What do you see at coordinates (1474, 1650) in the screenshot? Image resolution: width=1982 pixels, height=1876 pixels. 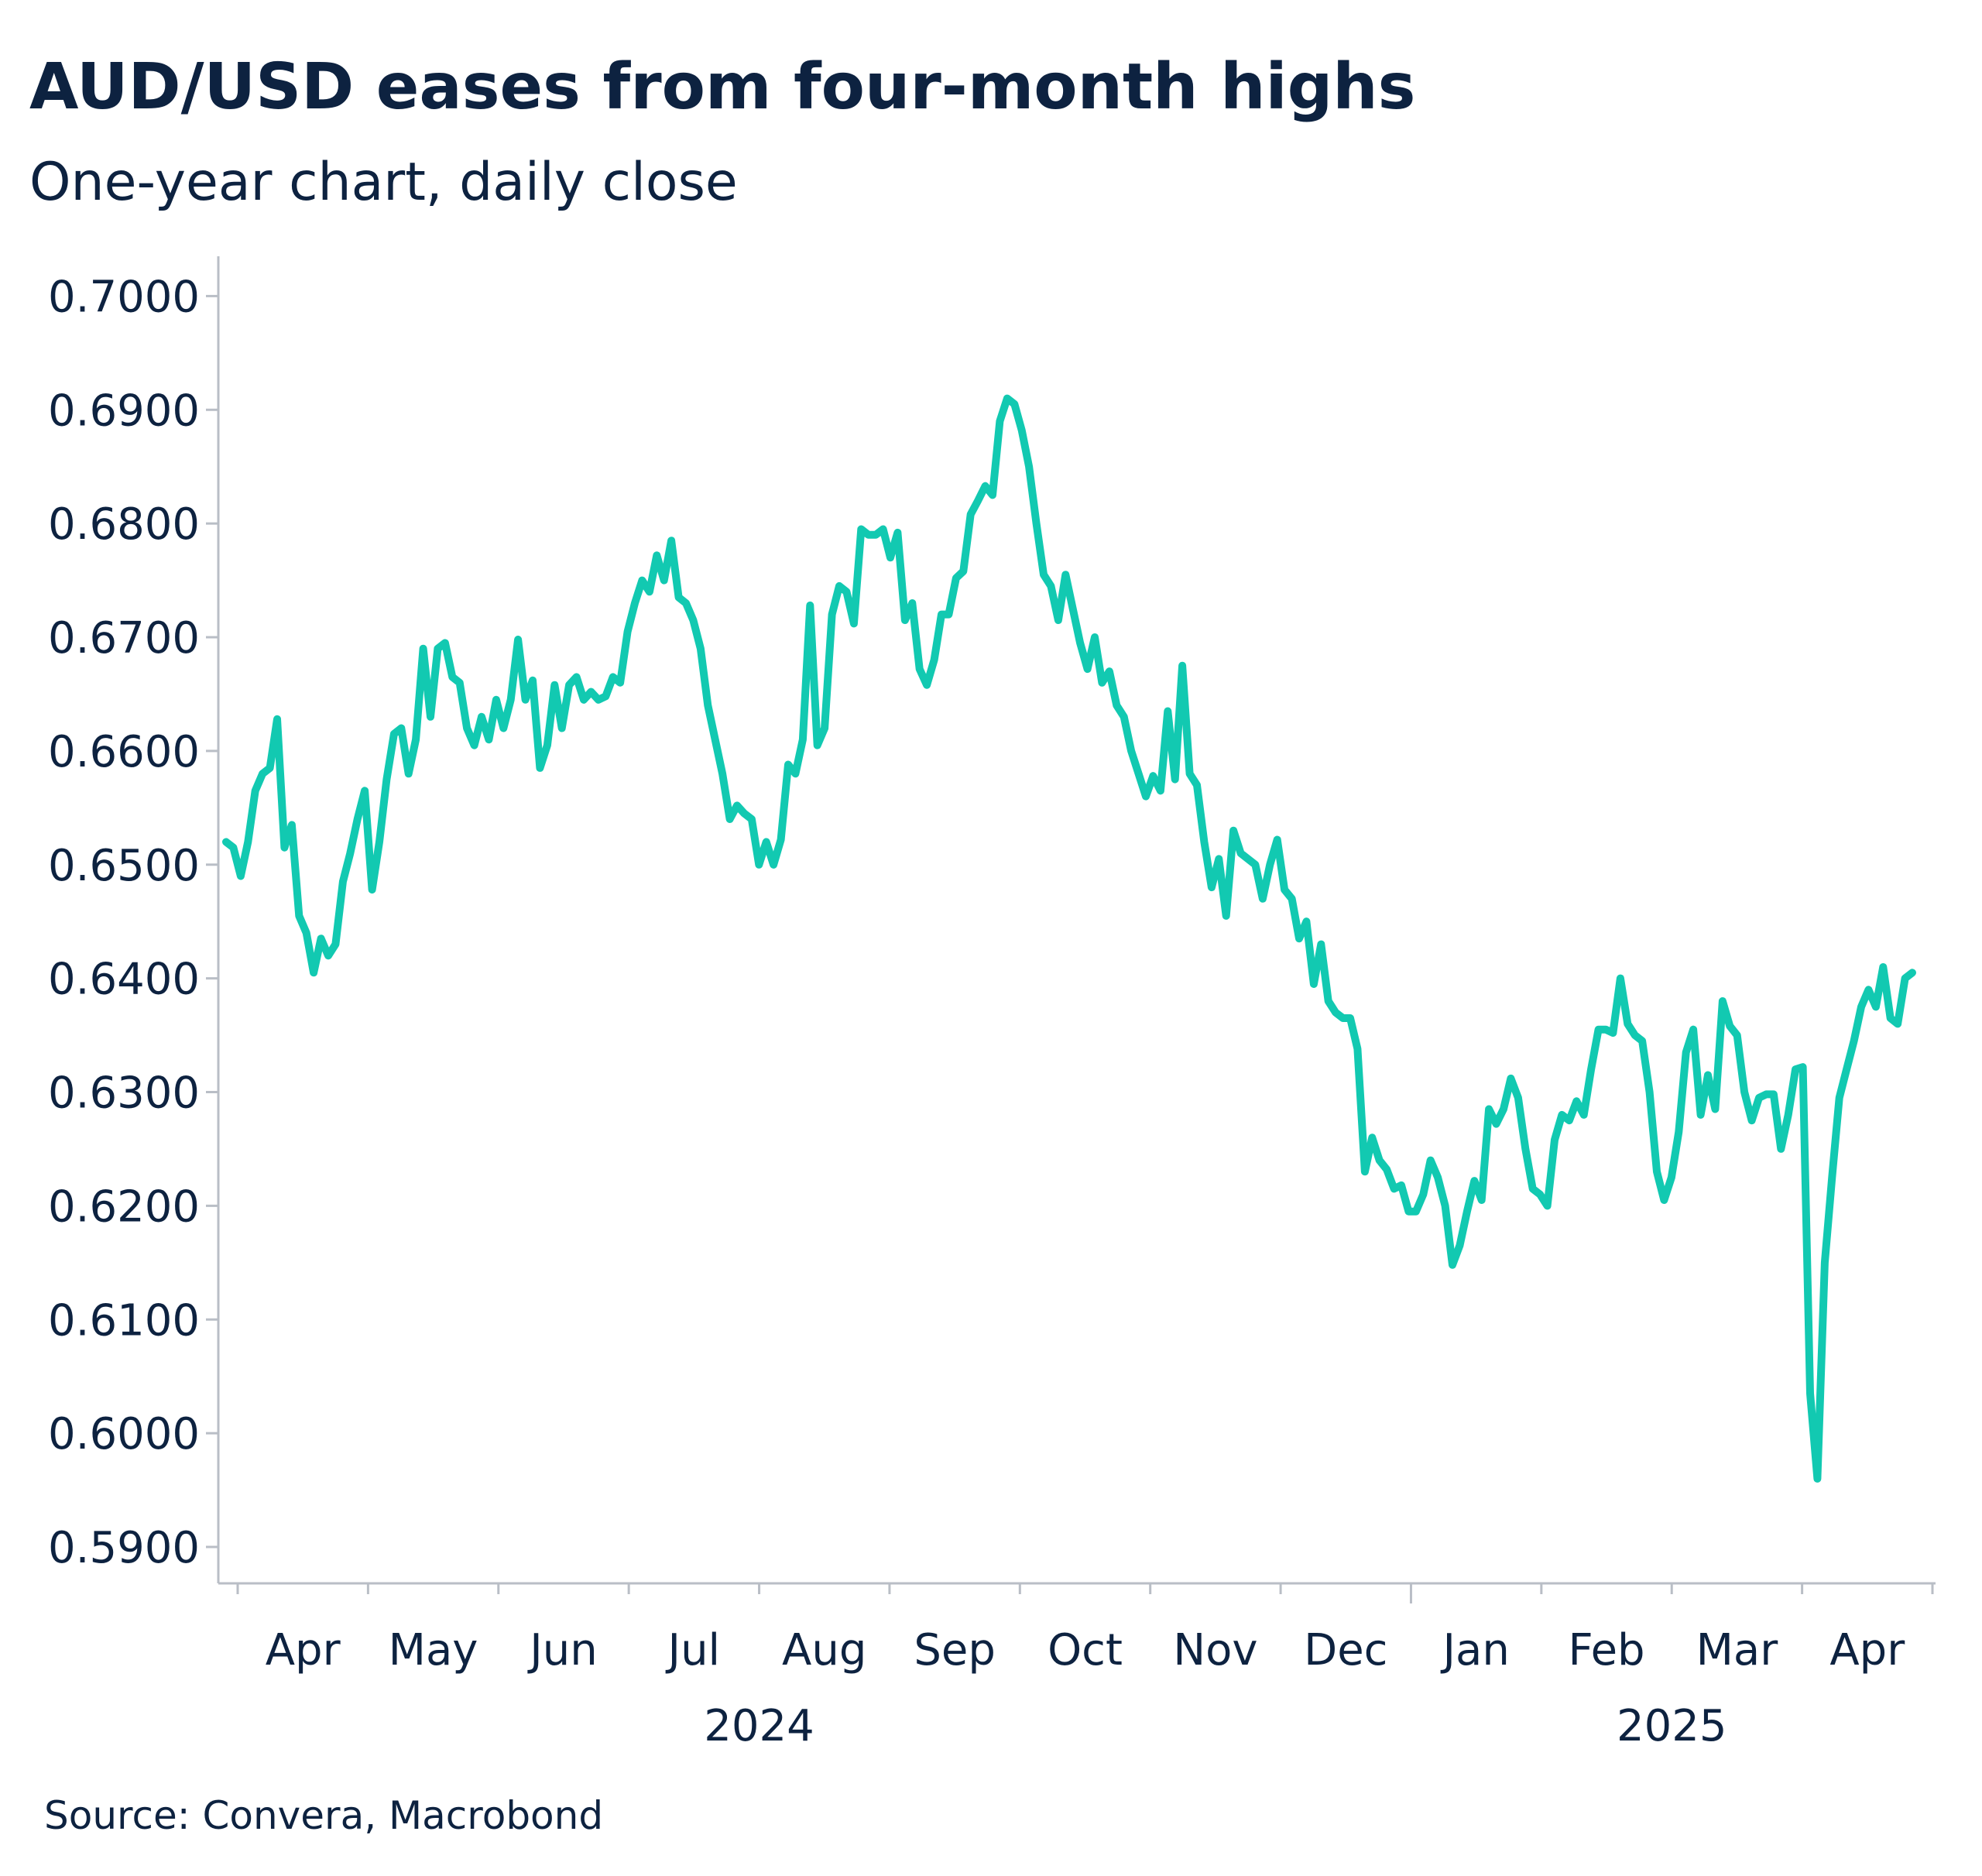 I see `x-tick-label: Jan` at bounding box center [1474, 1650].